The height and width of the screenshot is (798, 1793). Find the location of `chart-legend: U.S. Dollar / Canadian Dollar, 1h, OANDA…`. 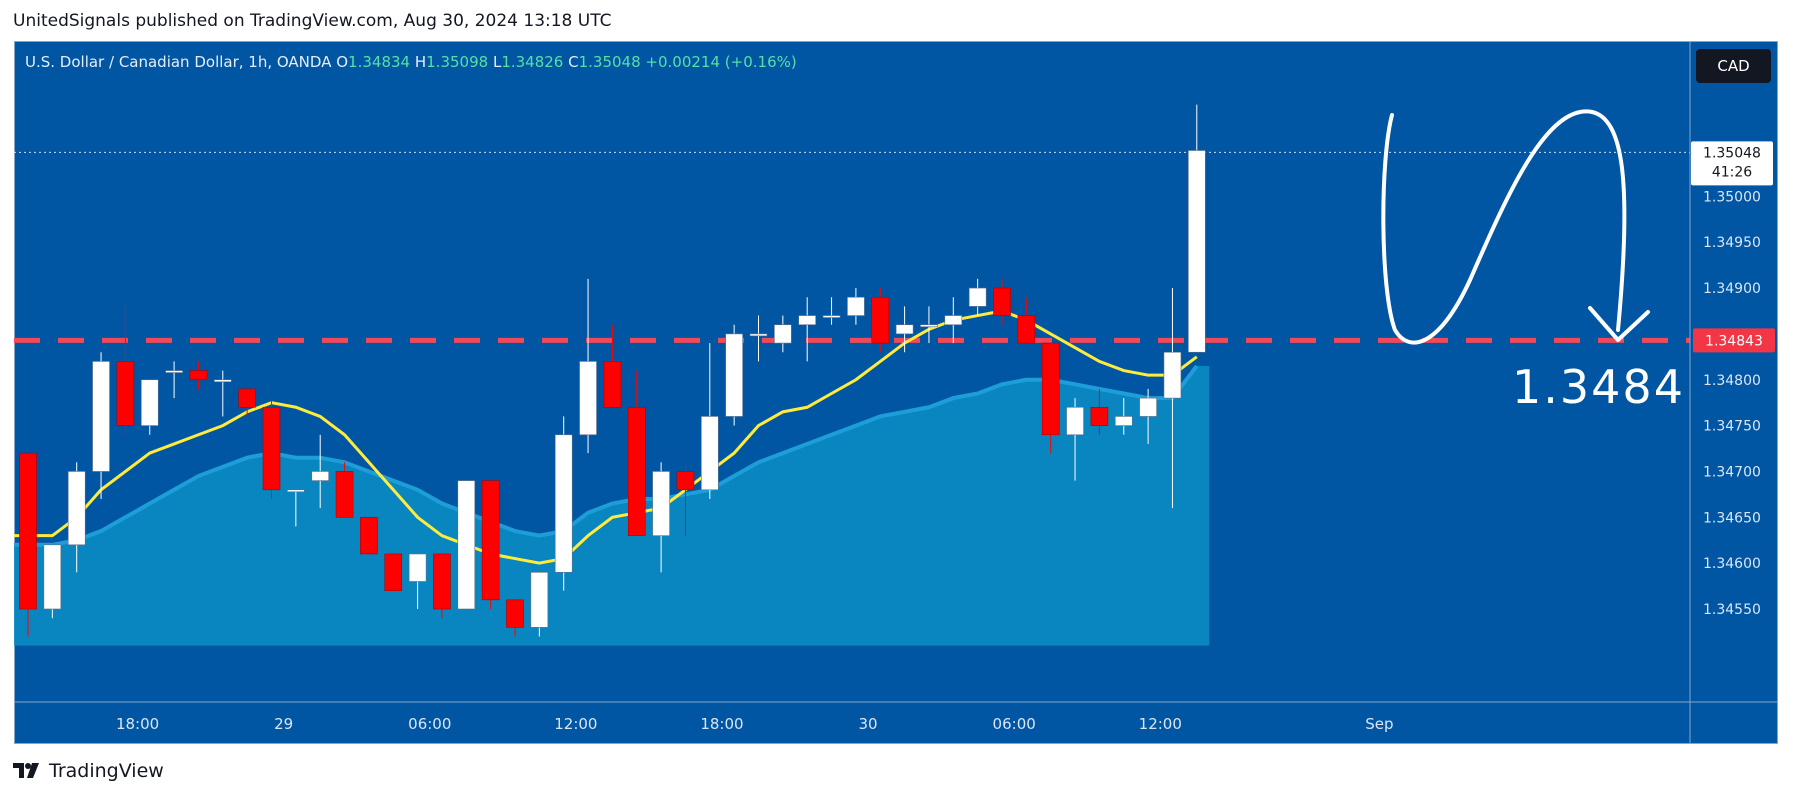

chart-legend: U.S. Dollar / Canadian Dollar, 1h, OANDA… is located at coordinates (411, 62).